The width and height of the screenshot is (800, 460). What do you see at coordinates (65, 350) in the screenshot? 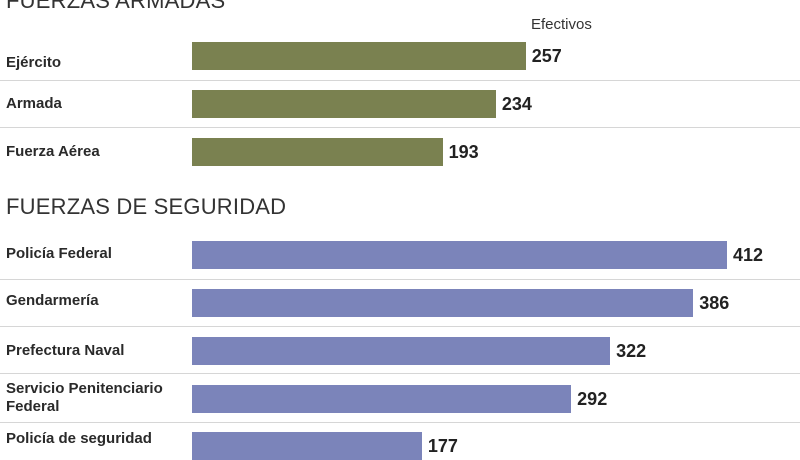
I see `category-label: Prefectura Naval` at bounding box center [65, 350].